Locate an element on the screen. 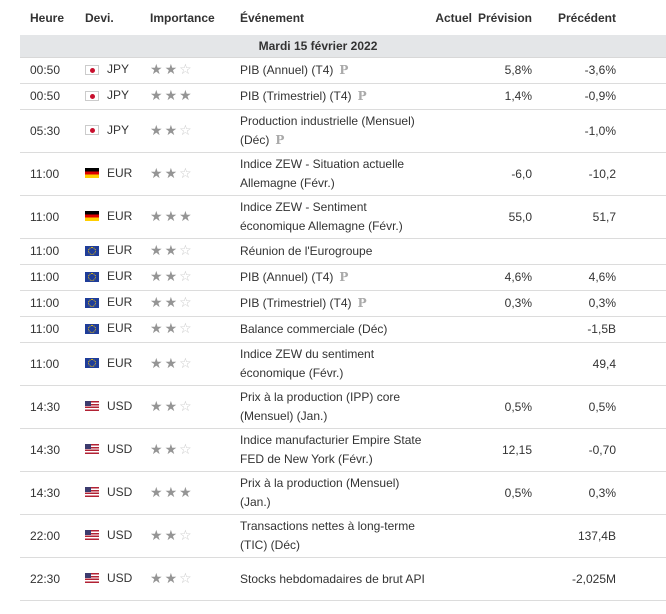  event-time: 11:00 is located at coordinates (52, 174).